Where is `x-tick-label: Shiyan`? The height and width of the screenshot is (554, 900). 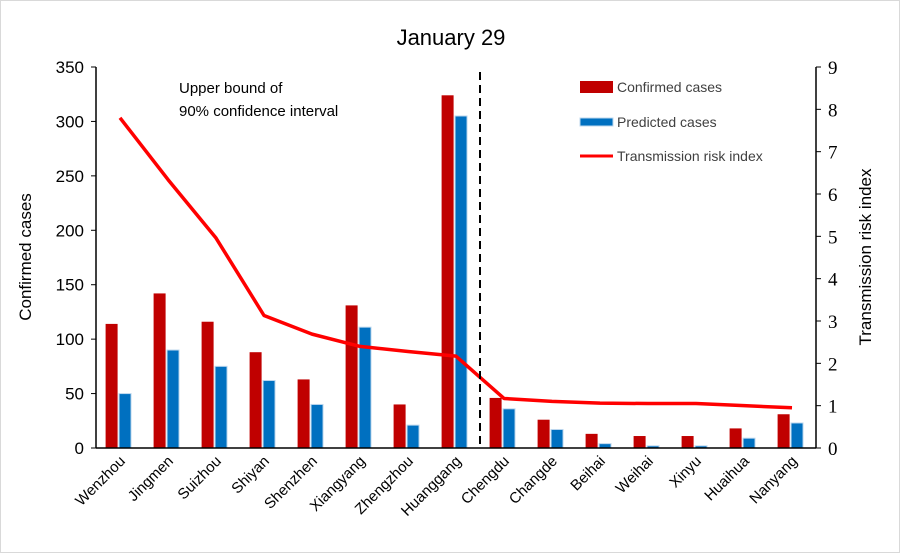
x-tick-label: Shiyan is located at coordinates (250, 475).